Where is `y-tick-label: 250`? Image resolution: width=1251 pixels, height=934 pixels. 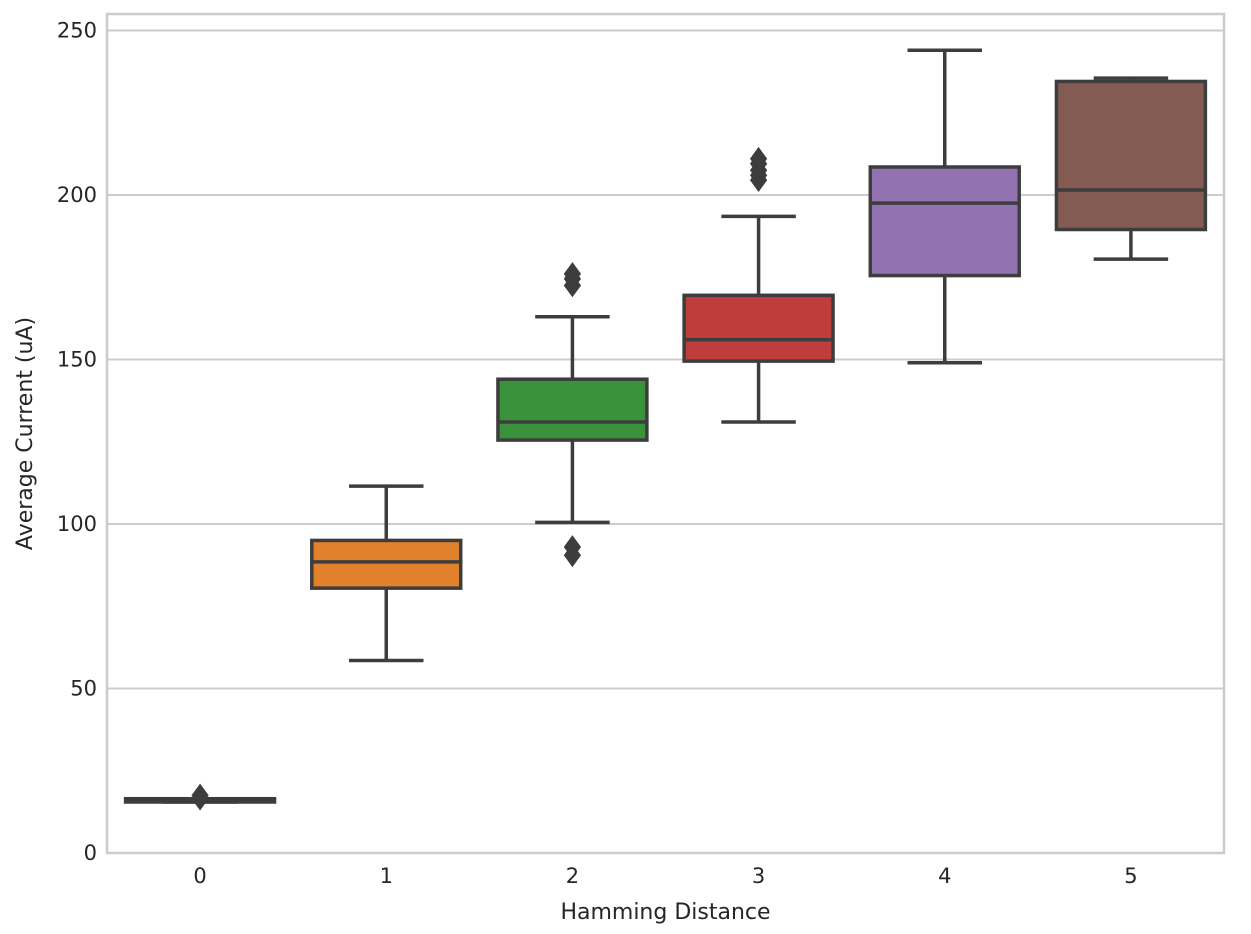 y-tick-label: 250 is located at coordinates (77, 30).